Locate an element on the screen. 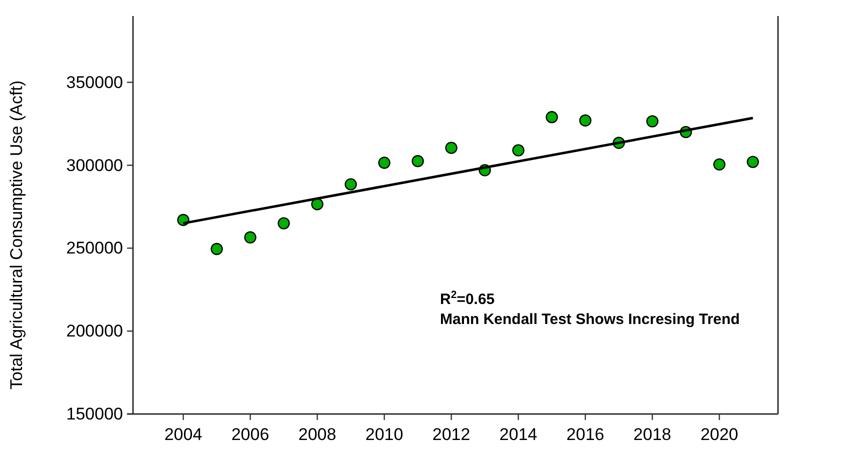 The height and width of the screenshot is (462, 846). x-tick-label: 2016 is located at coordinates (585, 434).